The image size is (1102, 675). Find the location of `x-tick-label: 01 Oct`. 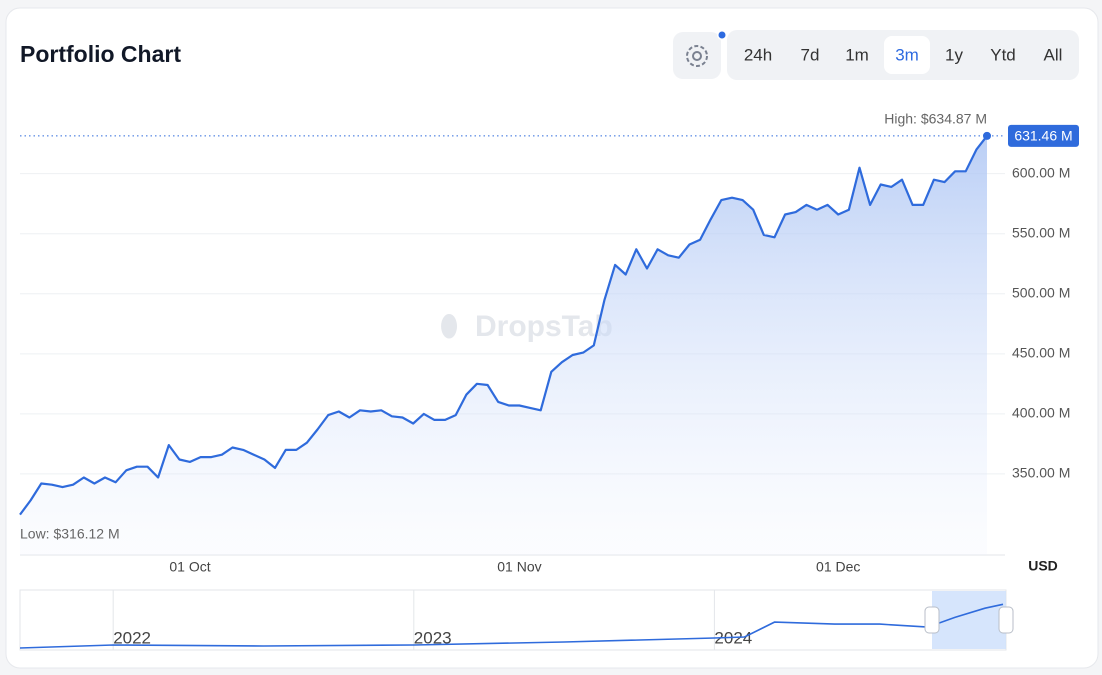

x-tick-label: 01 Oct is located at coordinates (189, 567).